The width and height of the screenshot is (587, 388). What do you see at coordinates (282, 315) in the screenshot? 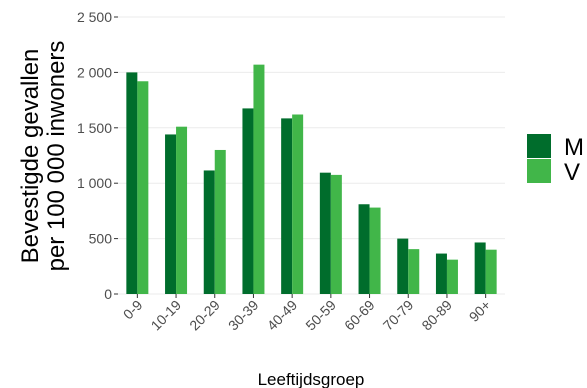
I see `x-tick-label: 40-49` at bounding box center [282, 315].